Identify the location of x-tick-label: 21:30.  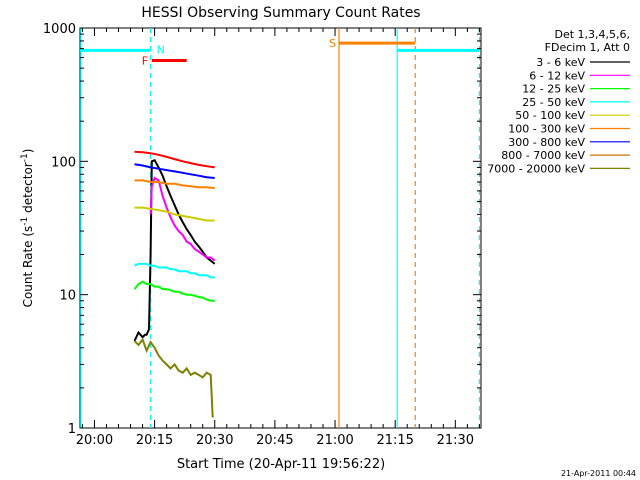
(455, 440).